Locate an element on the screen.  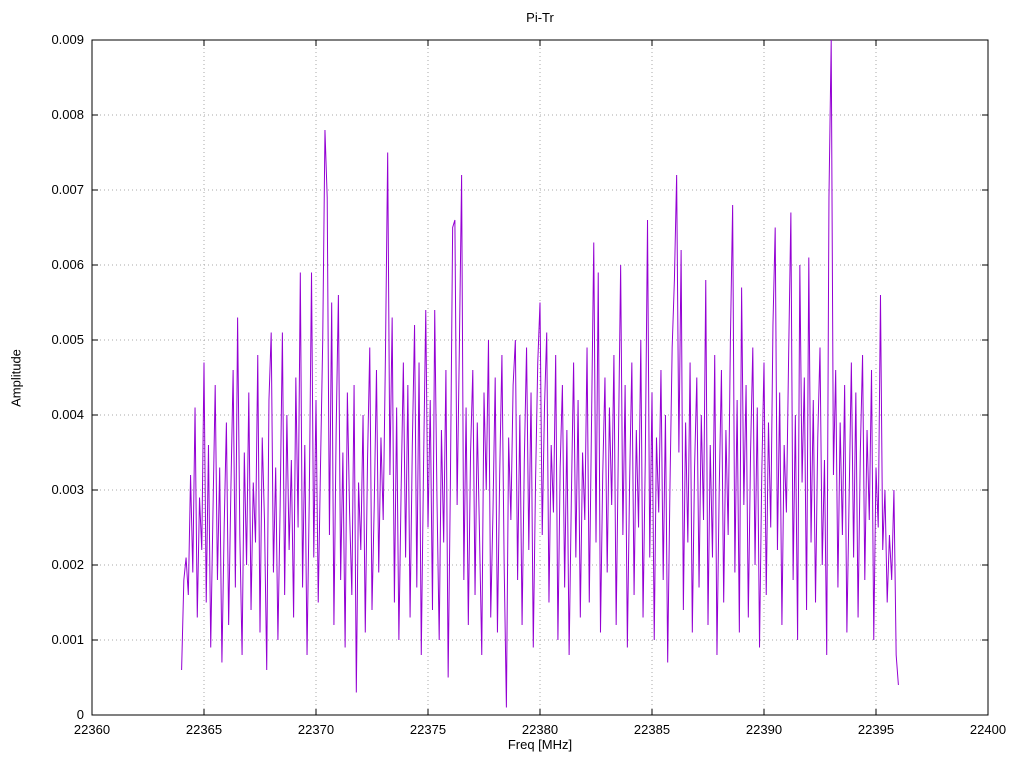
x-tick-label: 22390 is located at coordinates (764, 729).